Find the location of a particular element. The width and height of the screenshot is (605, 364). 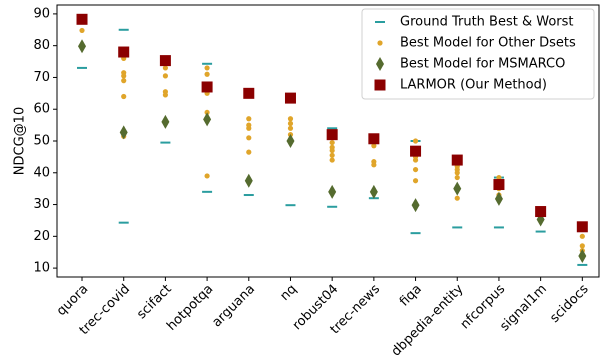

y-tick-label: 80 is located at coordinates (41, 45).